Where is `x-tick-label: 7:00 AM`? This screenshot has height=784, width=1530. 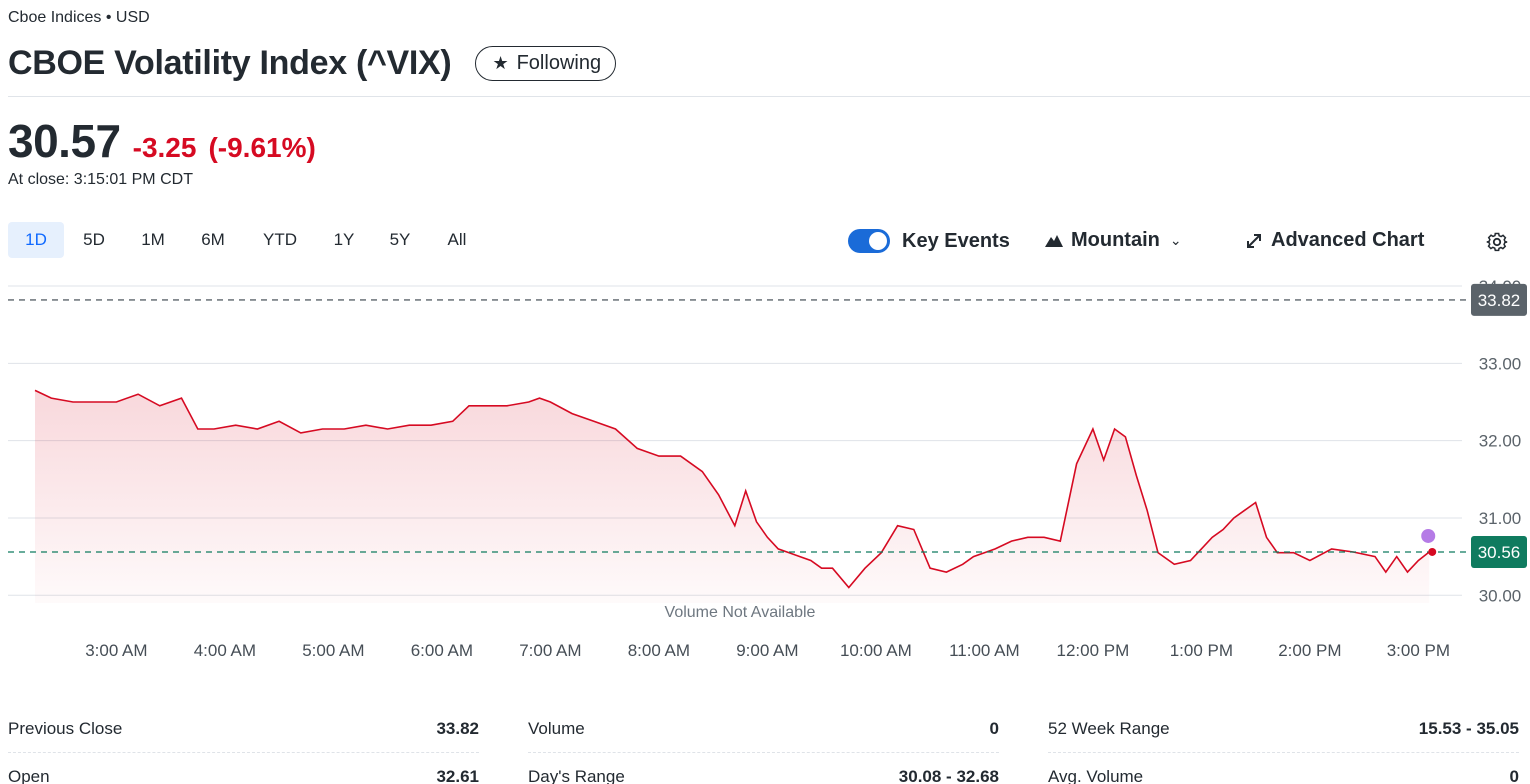
x-tick-label: 7:00 AM is located at coordinates (550, 650).